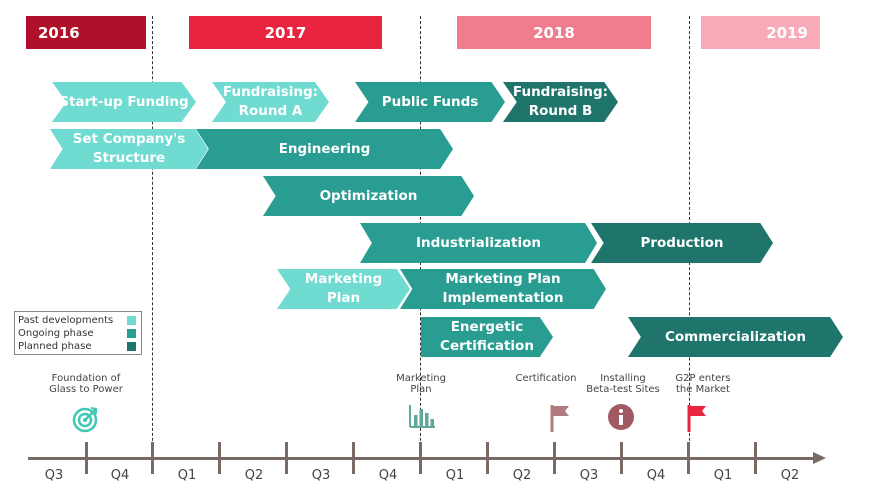 This screenshot has height=497, width=872. What do you see at coordinates (368, 196) in the screenshot?
I see `bar-optimization: Optimization` at bounding box center [368, 196].